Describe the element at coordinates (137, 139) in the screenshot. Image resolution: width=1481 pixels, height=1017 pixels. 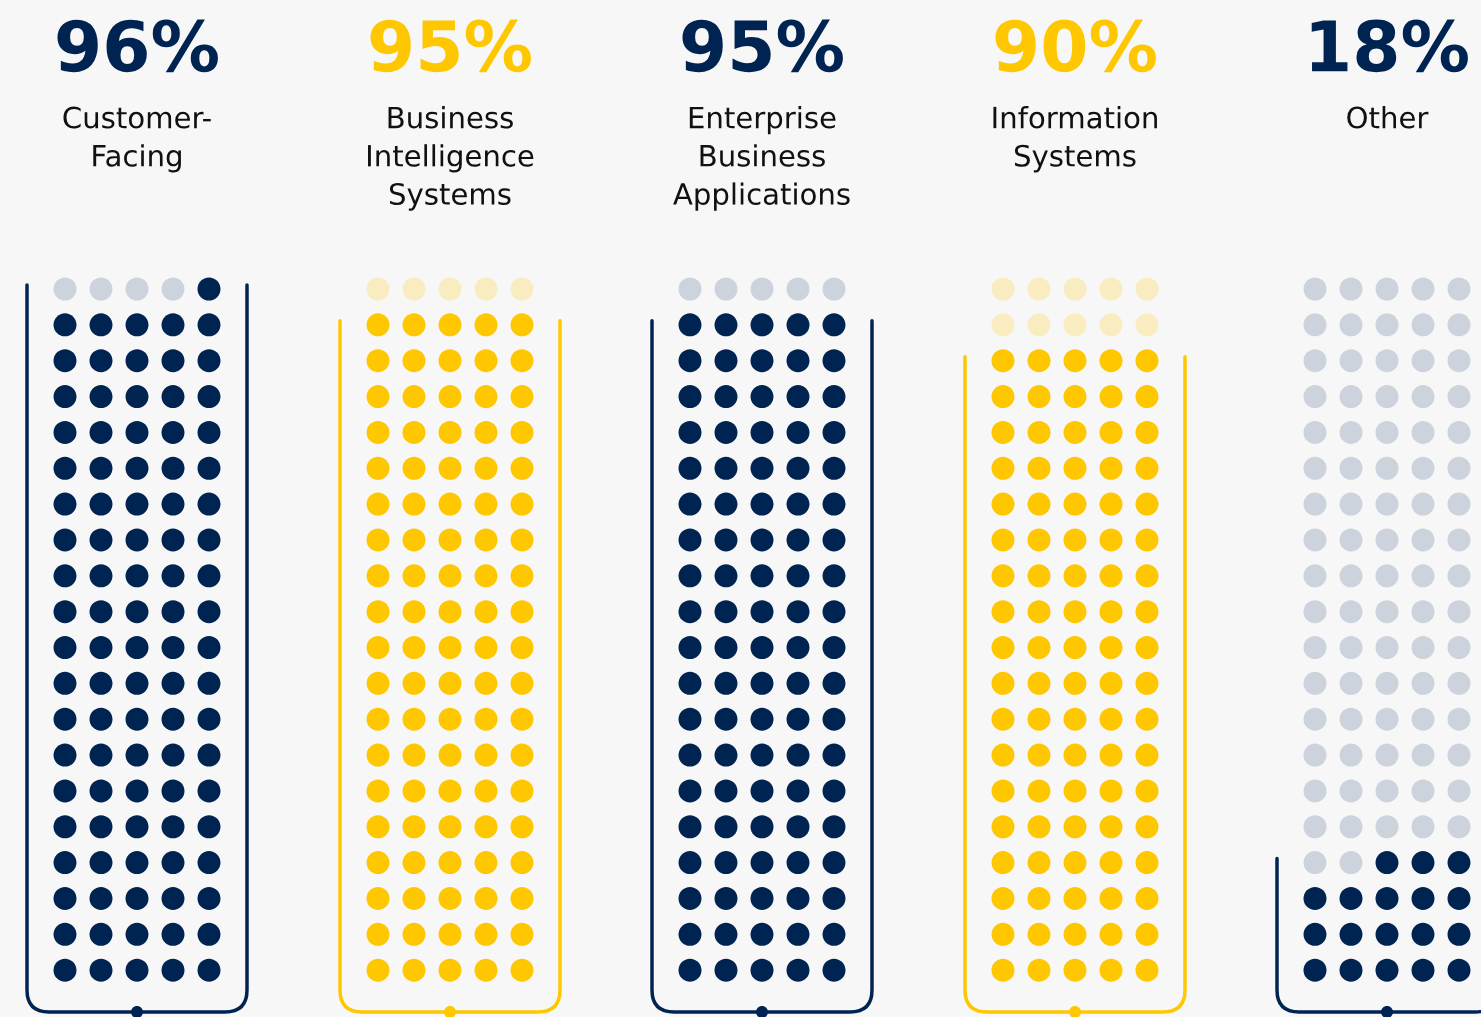
I see `category-label: Customer- Facing` at that location.